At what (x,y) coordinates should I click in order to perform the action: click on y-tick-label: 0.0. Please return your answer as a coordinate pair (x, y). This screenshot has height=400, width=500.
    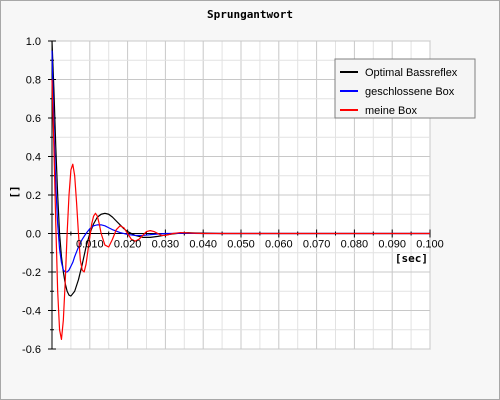
    Looking at the image, I should click on (33, 235).